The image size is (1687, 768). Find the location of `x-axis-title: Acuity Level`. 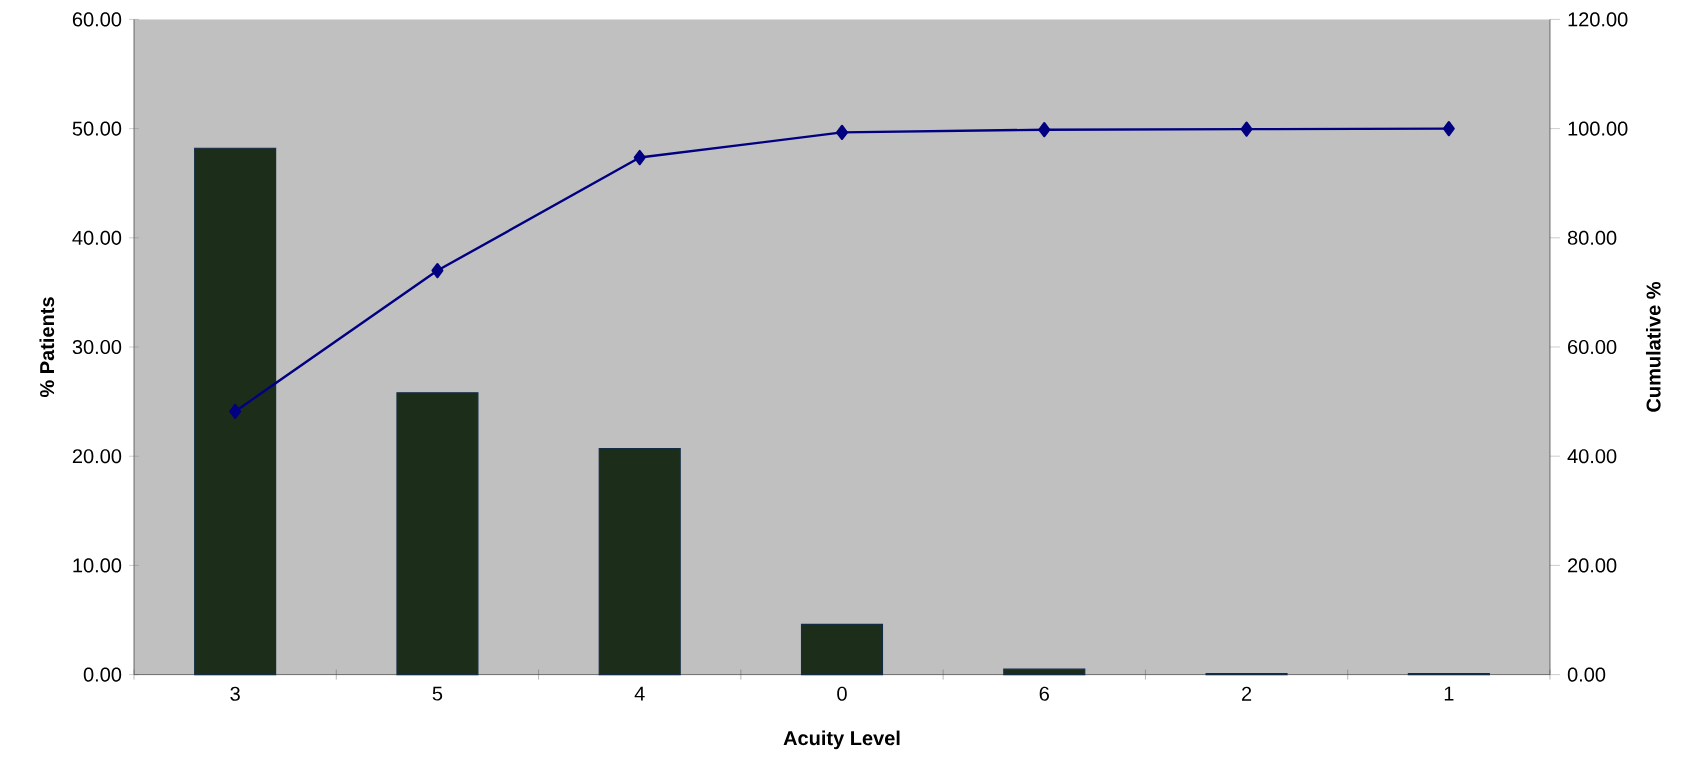

x-axis-title: Acuity Level is located at coordinates (841, 740).